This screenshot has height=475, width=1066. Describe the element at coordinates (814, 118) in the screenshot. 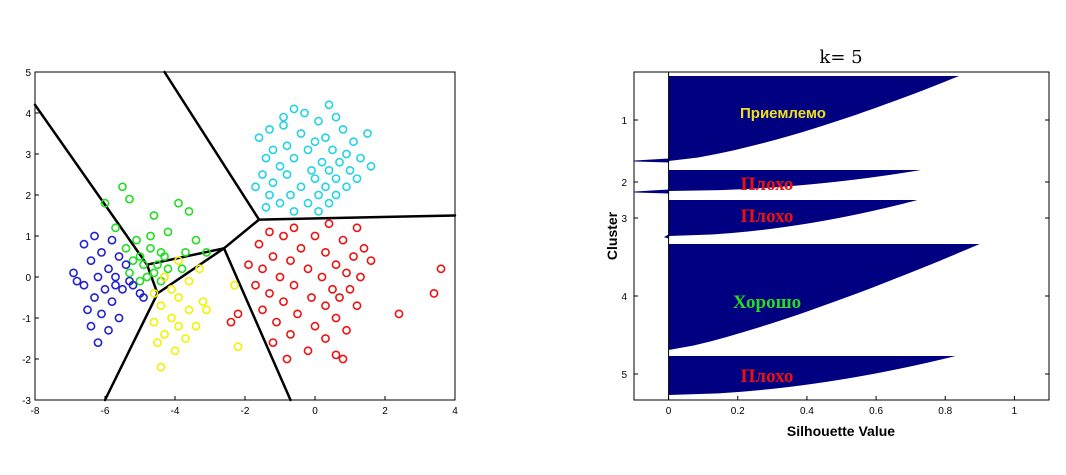

I see `cluster-1-silhouette-bar` at that location.